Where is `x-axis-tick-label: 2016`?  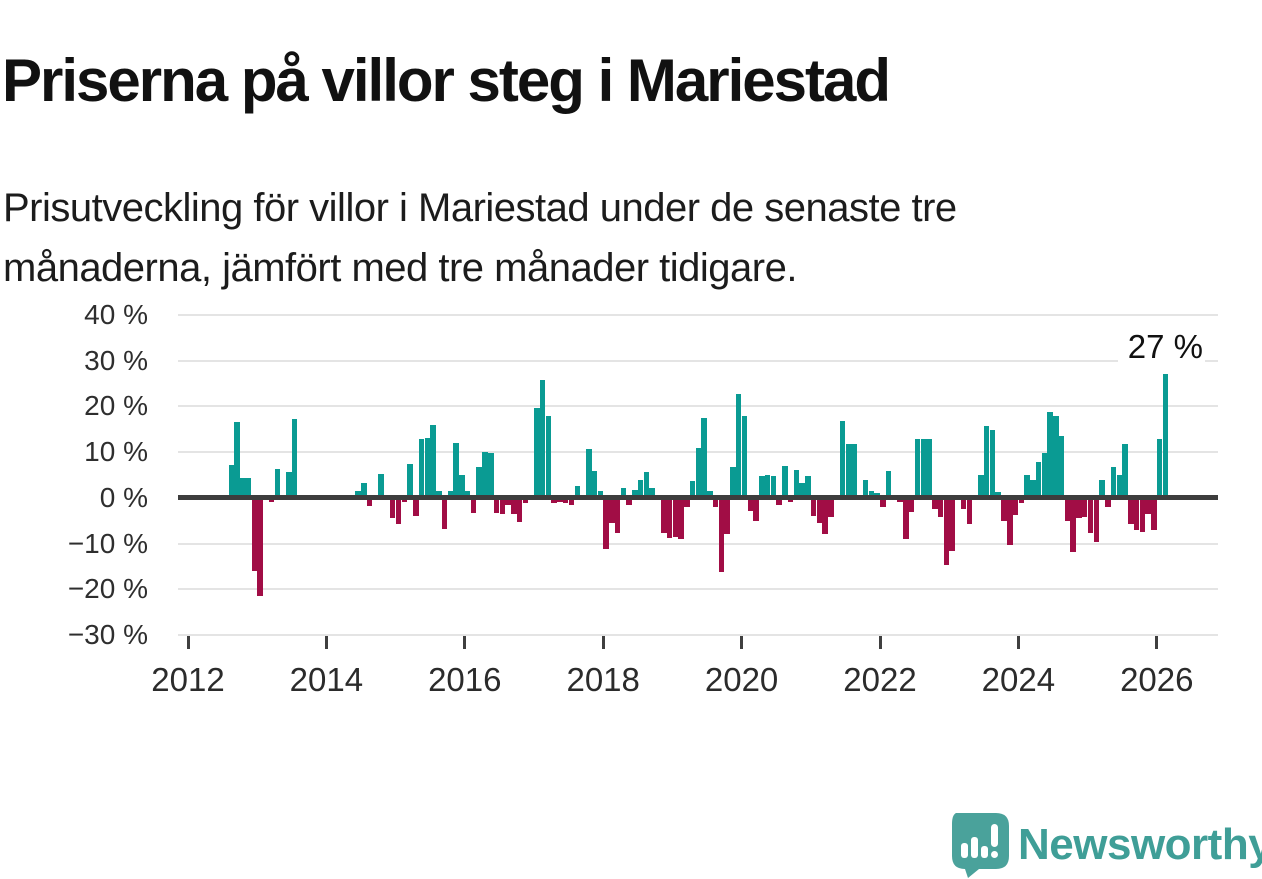 x-axis-tick-label: 2016 is located at coordinates (465, 679).